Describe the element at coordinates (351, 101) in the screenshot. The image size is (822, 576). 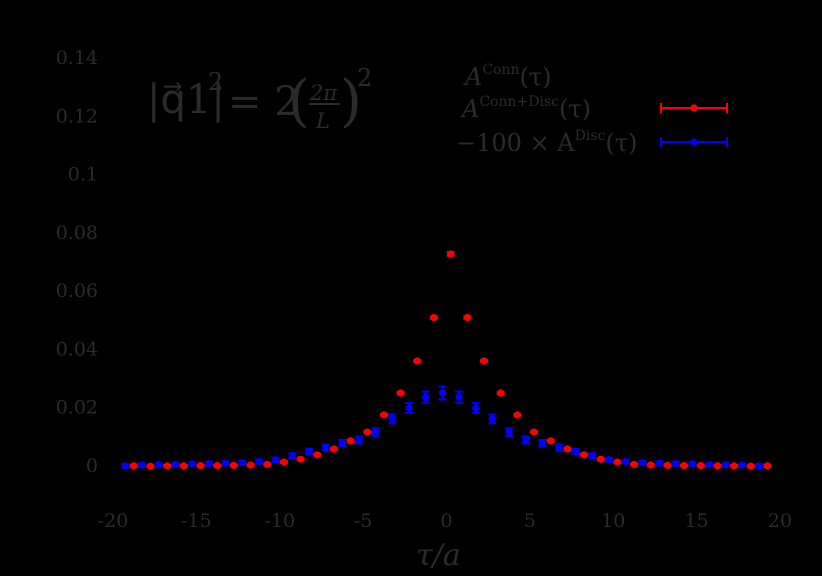
I see `annotation-close-paren: )` at that location.